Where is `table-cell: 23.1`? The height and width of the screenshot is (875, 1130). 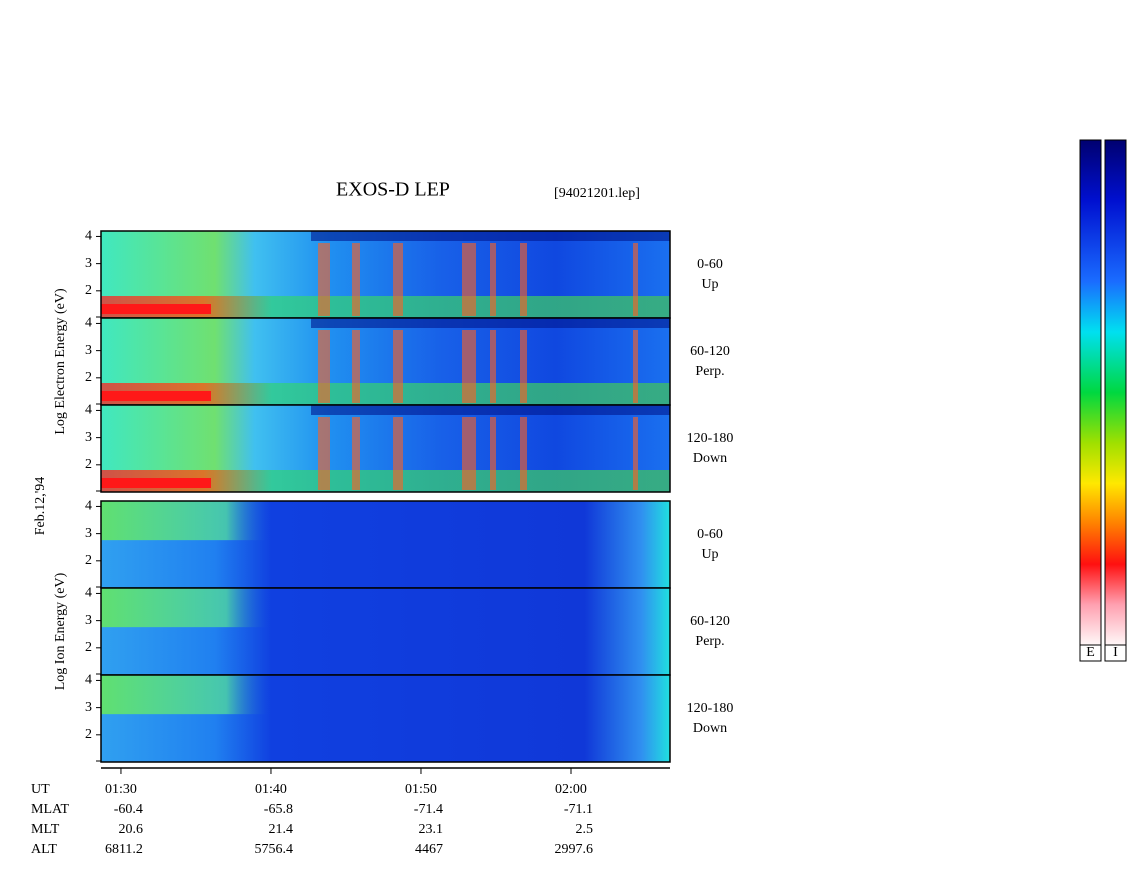 table-cell: 23.1 is located at coordinates (430, 829).